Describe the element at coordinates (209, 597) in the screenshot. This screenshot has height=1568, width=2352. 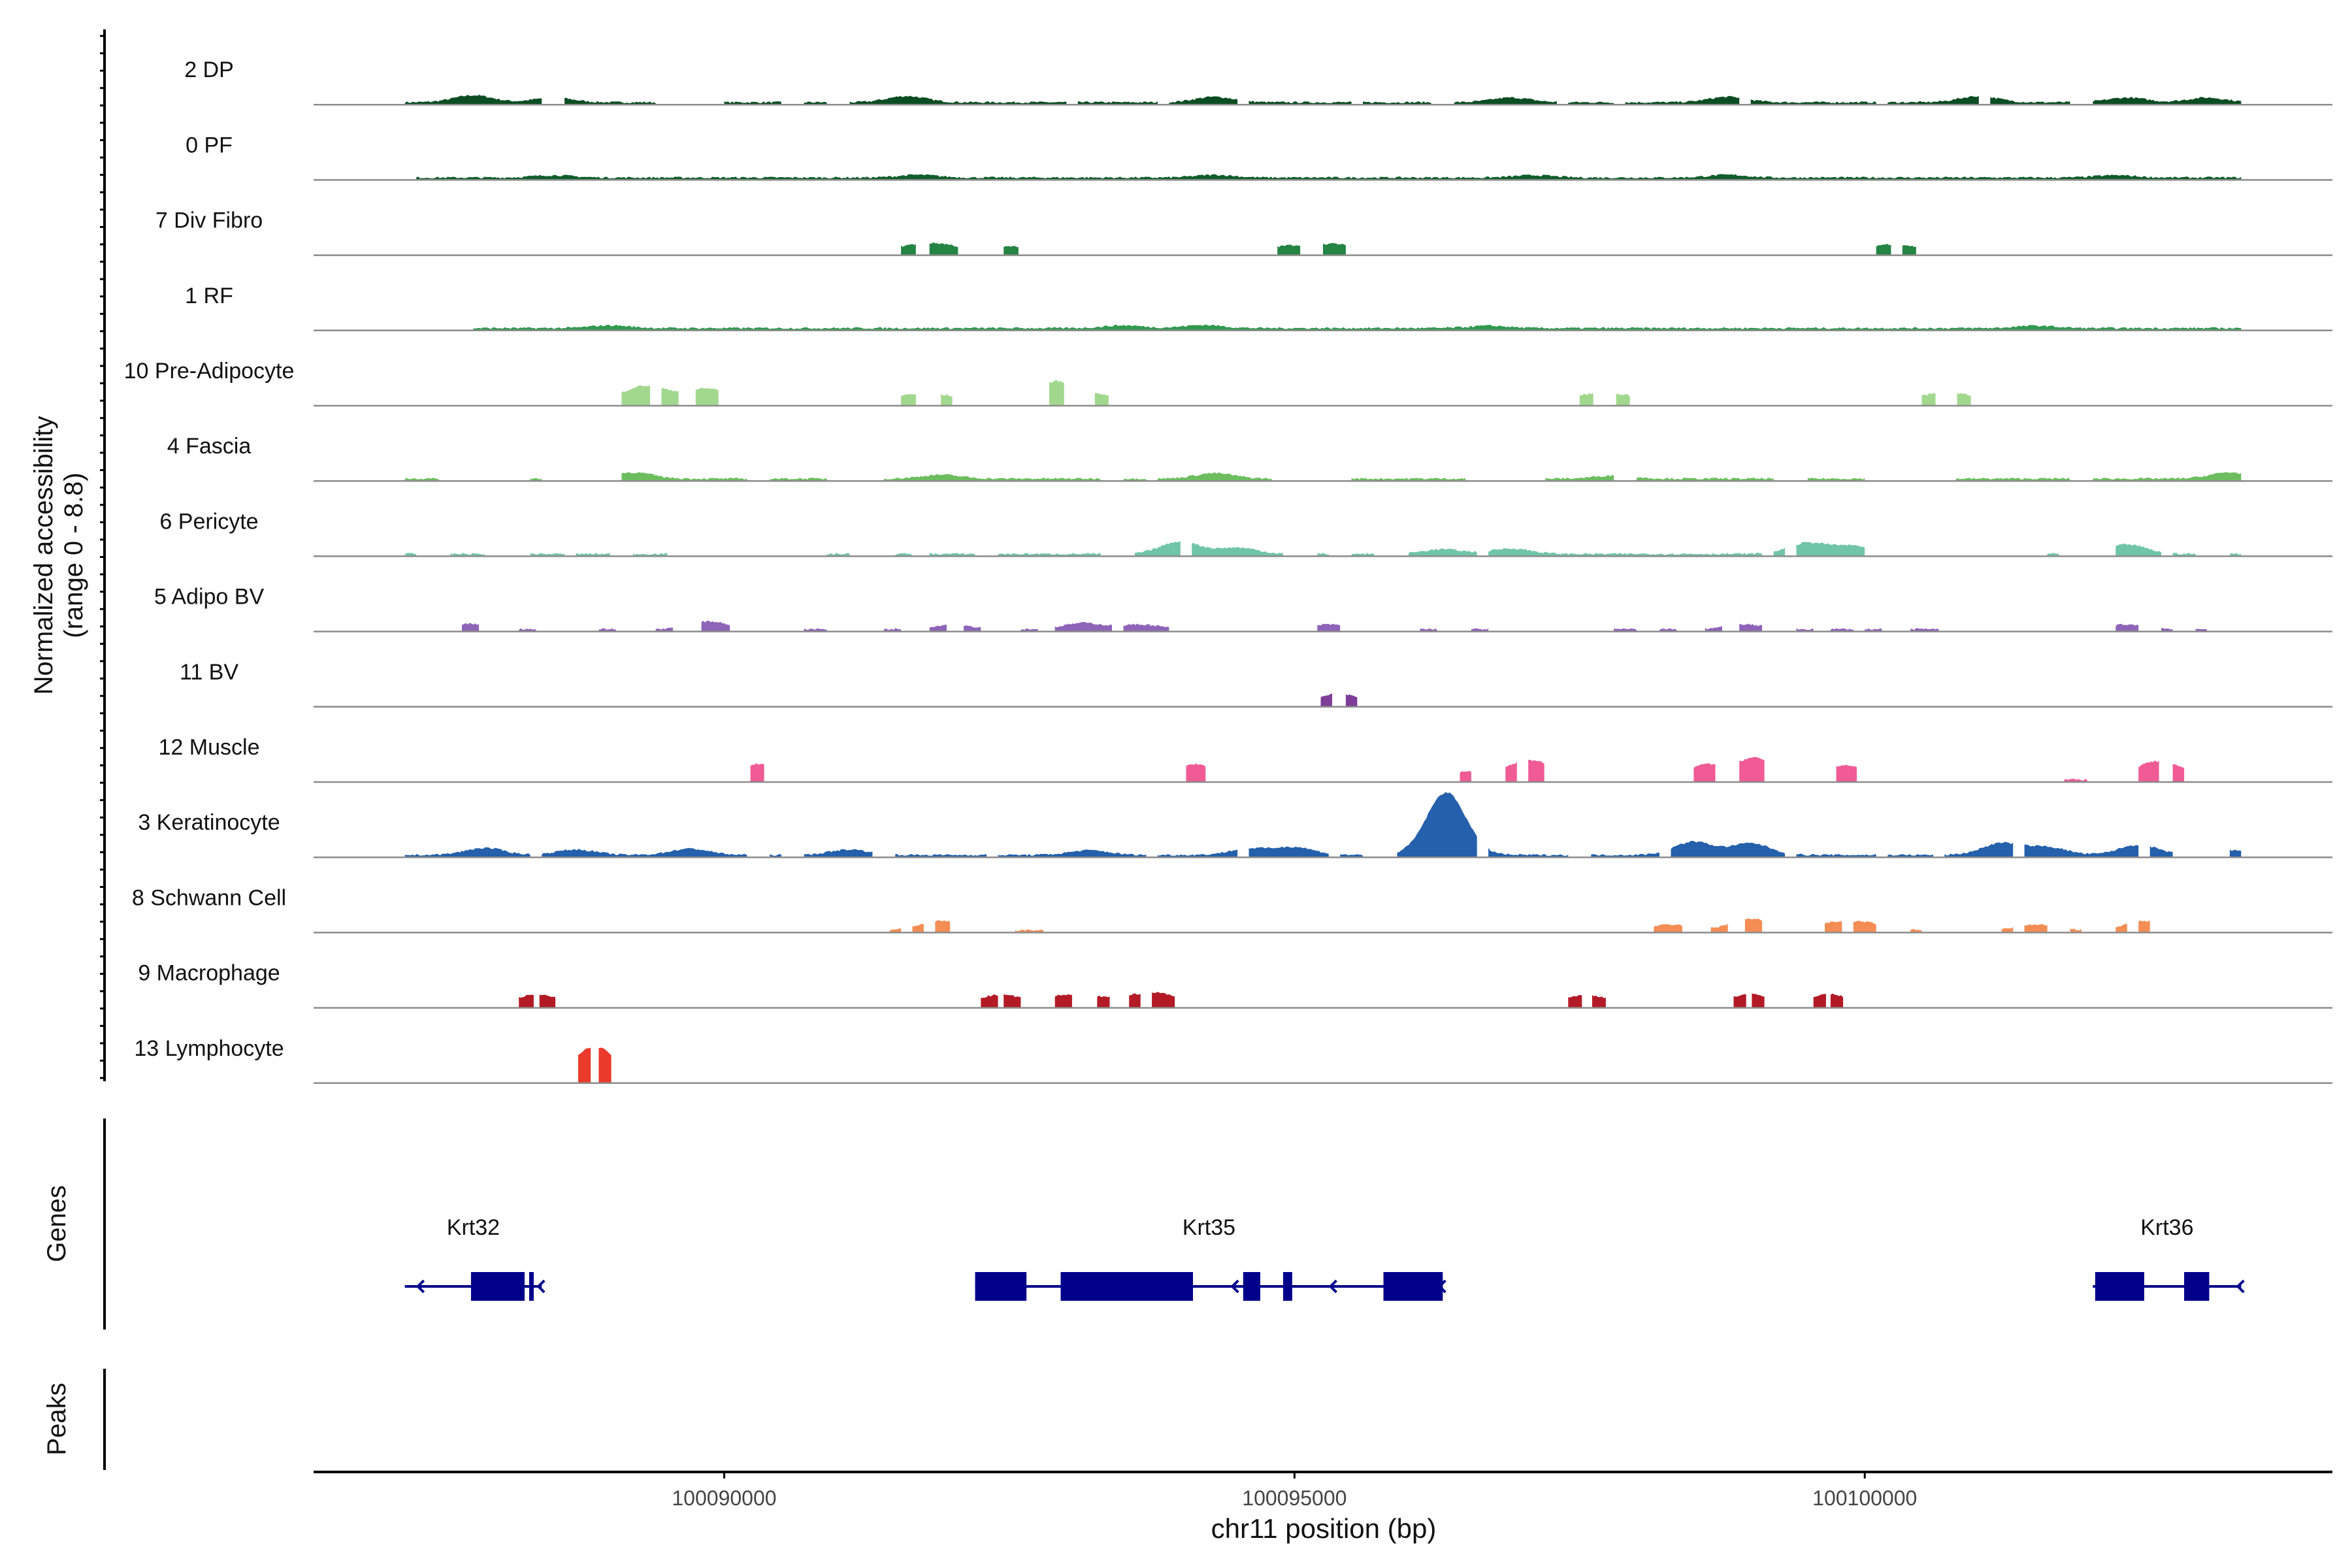
I see `track-label: 5 Adipo BV` at that location.